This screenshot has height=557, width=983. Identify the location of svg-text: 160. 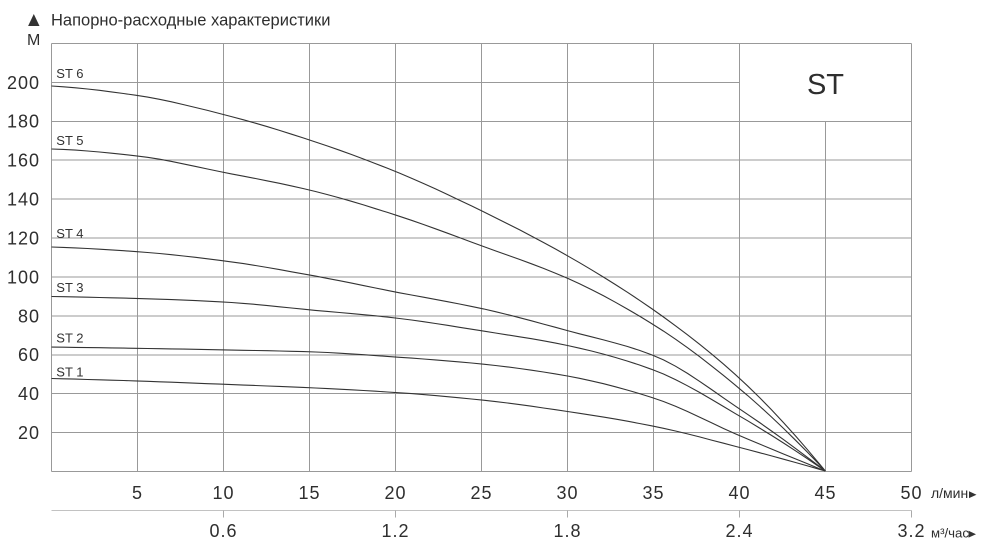
(23, 161).